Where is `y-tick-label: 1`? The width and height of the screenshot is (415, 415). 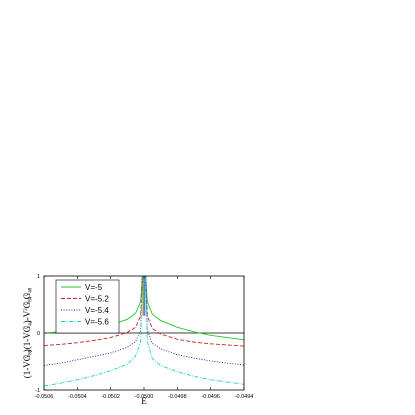 y-tick-label: 1 is located at coordinates (38, 277).